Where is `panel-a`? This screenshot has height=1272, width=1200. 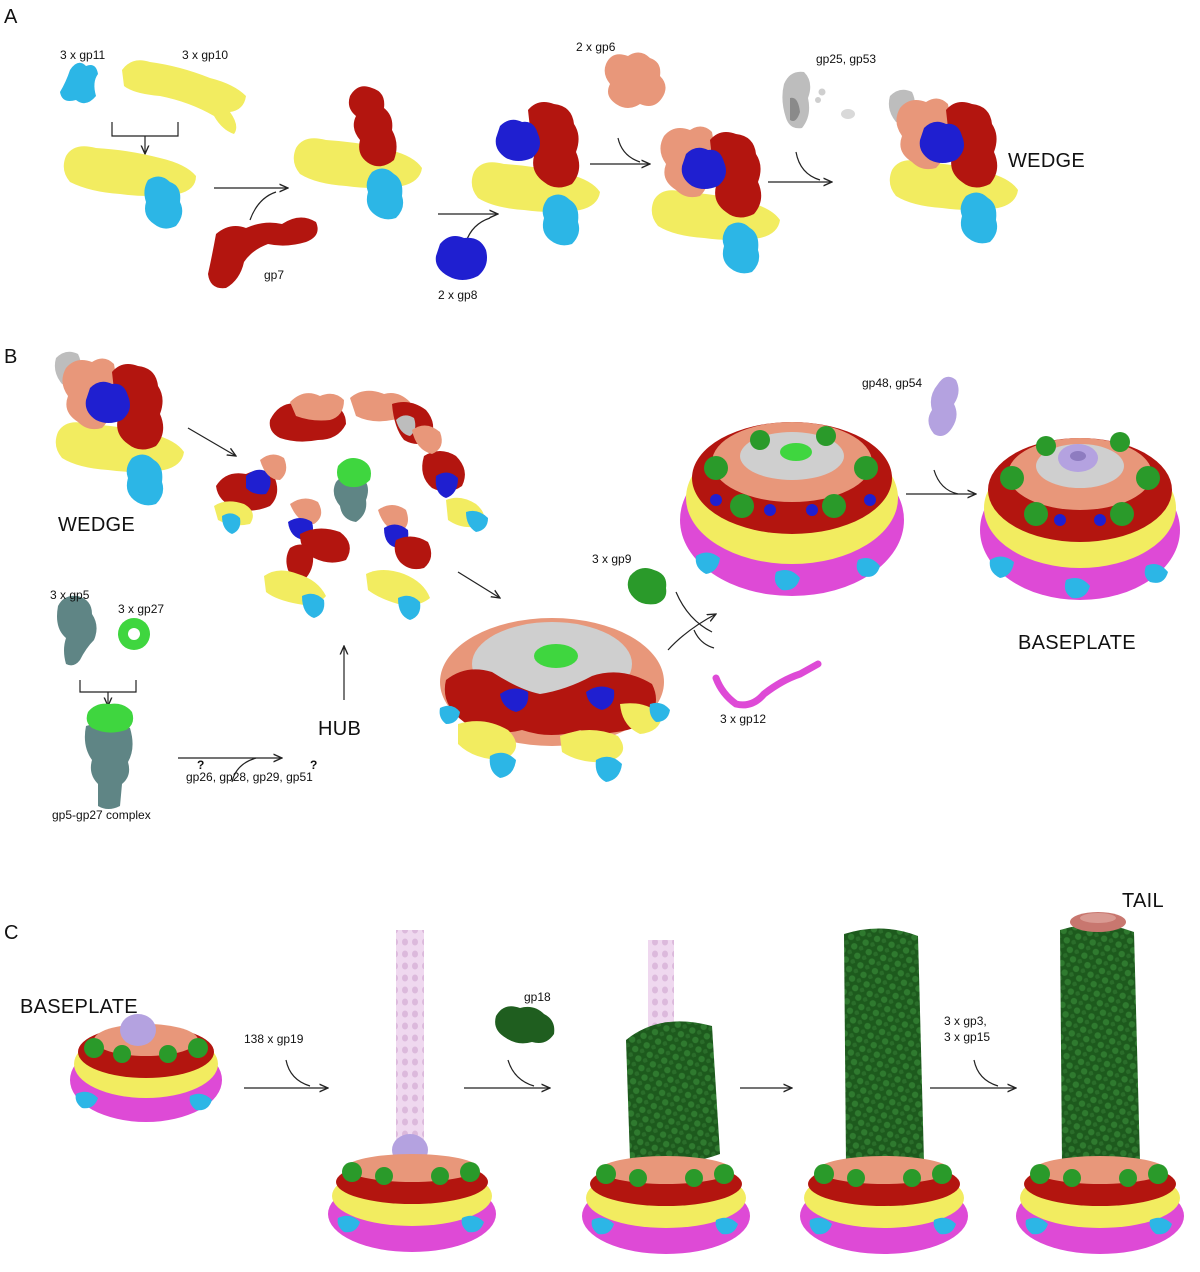 panel-a is located at coordinates (539, 170).